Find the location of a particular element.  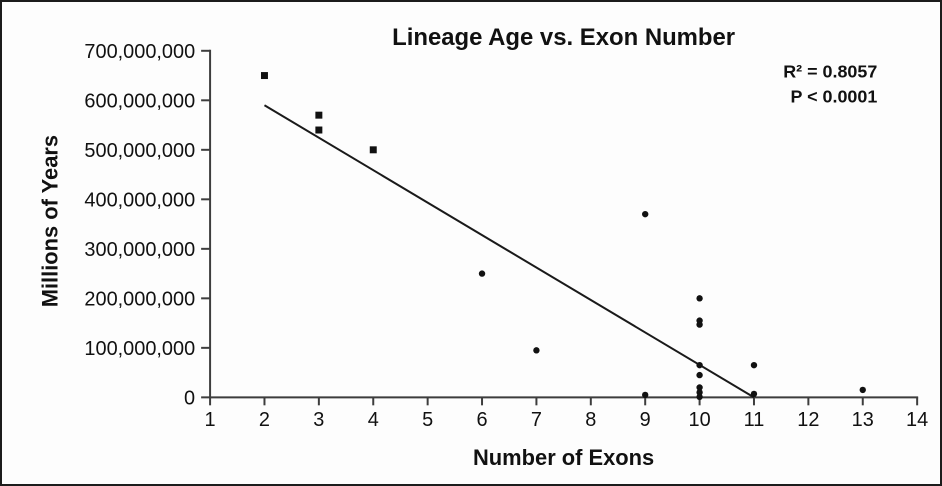

x-tick-label: 1 is located at coordinates (210, 420).